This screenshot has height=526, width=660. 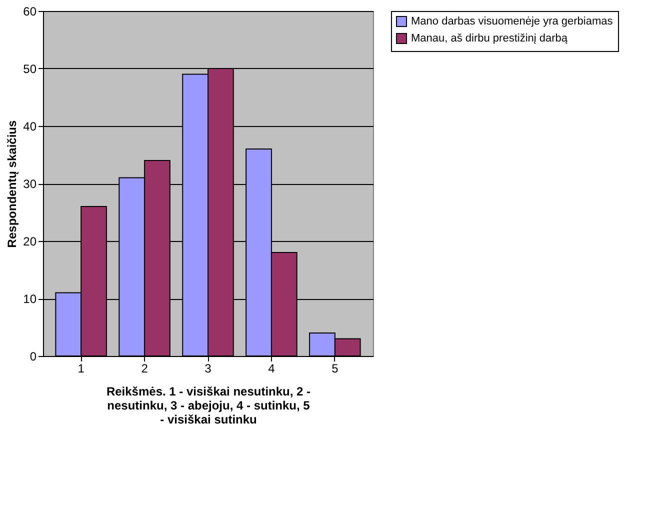 I want to click on y-axis-title: Respondentų skaičius, so click(x=12, y=184).